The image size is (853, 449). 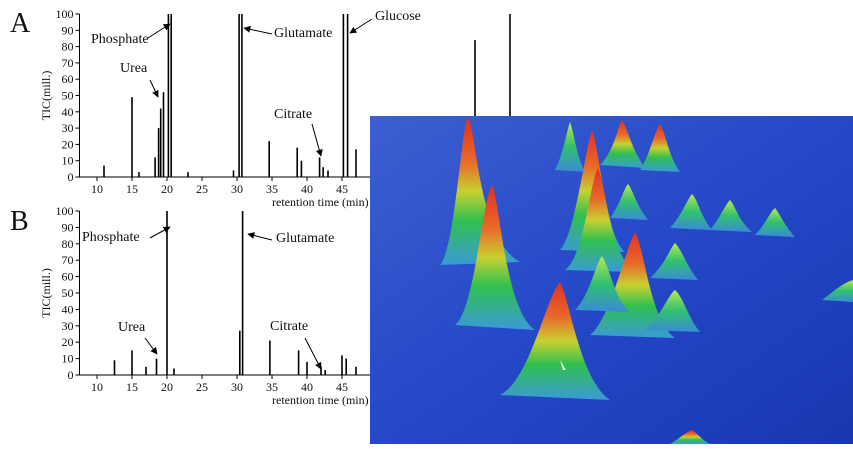 I want to click on panel-label: B, so click(x=19, y=221).